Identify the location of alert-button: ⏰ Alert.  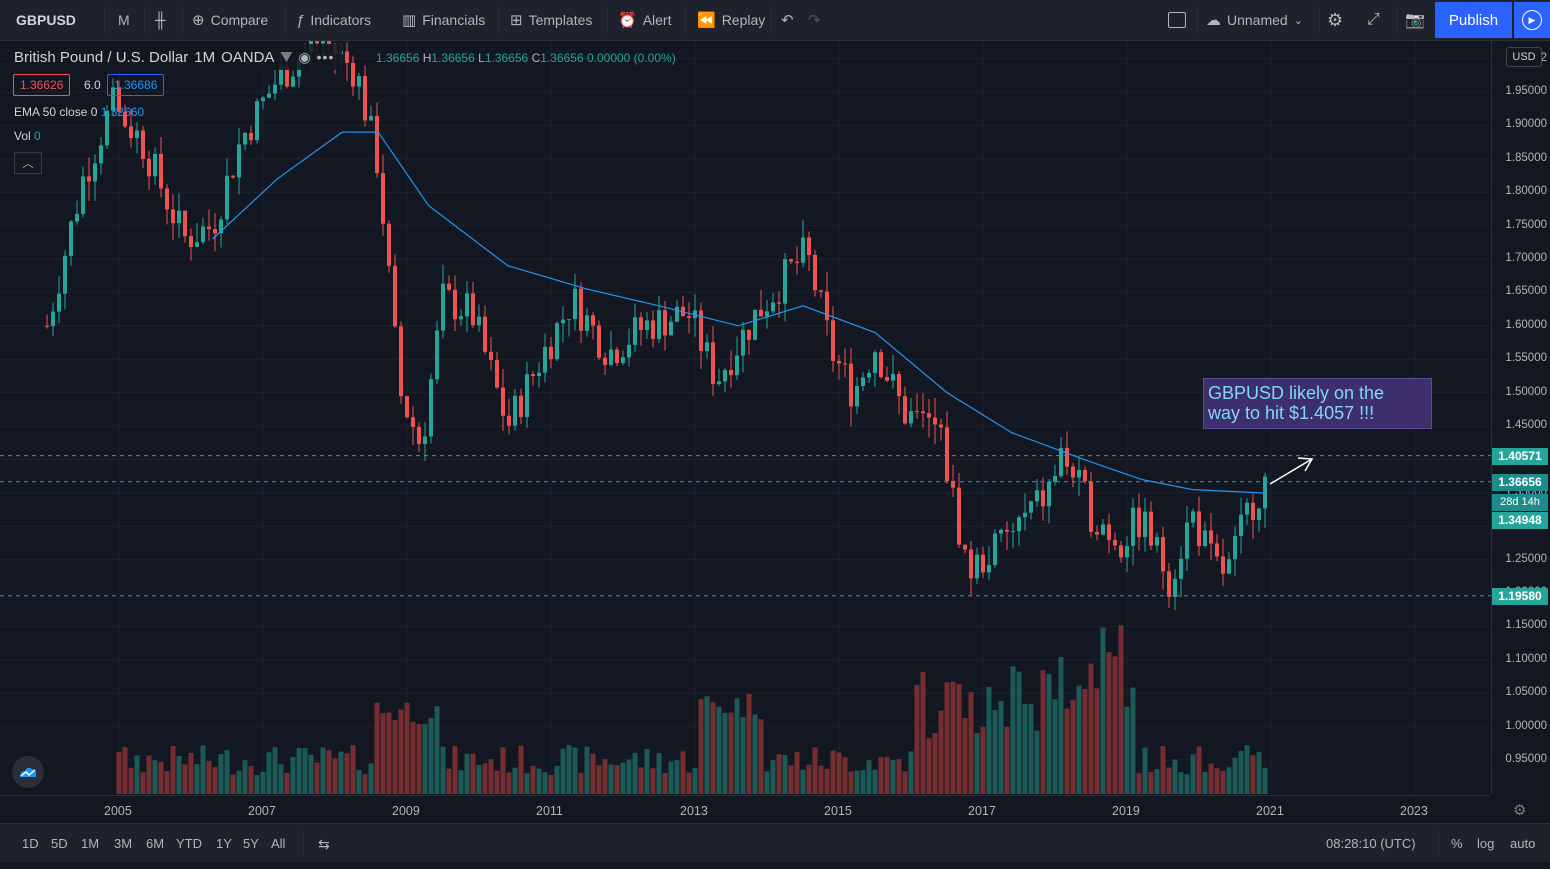
(644, 20).